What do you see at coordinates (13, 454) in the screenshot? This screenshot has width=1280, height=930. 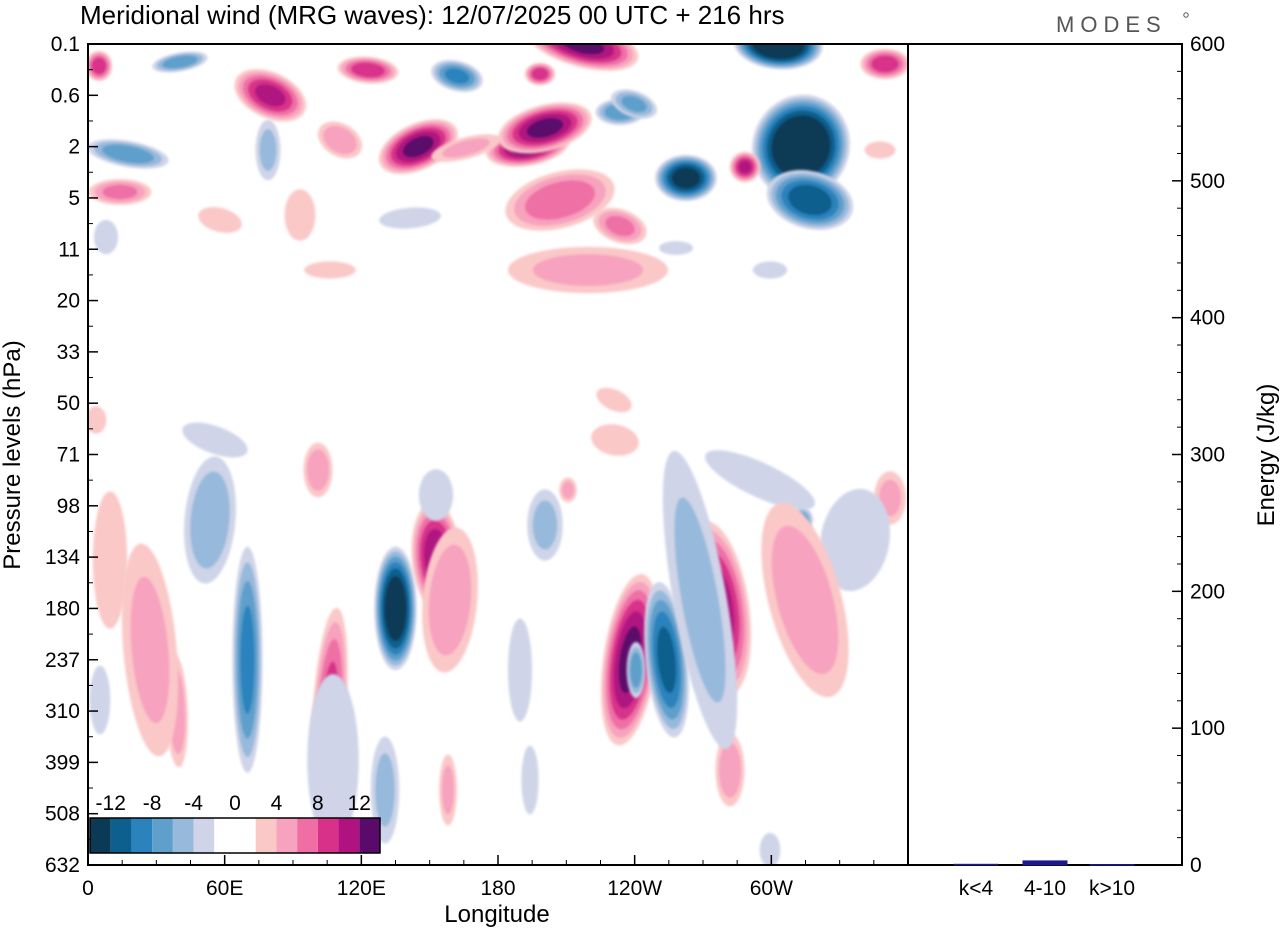 I see `y-axis-label: Pressure levels (hPa)` at bounding box center [13, 454].